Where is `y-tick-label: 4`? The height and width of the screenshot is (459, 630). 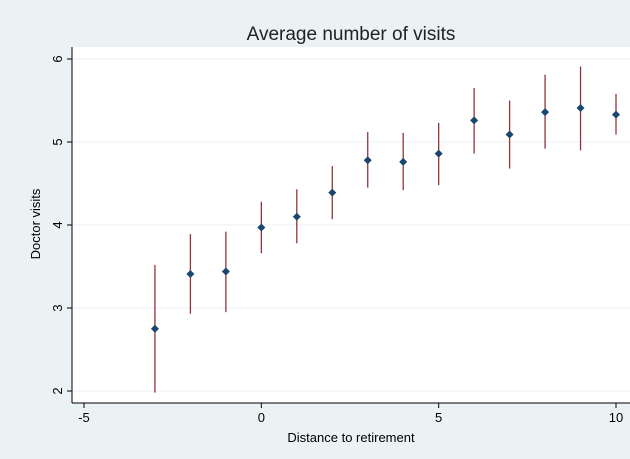 y-tick-label: 4 is located at coordinates (57, 224).